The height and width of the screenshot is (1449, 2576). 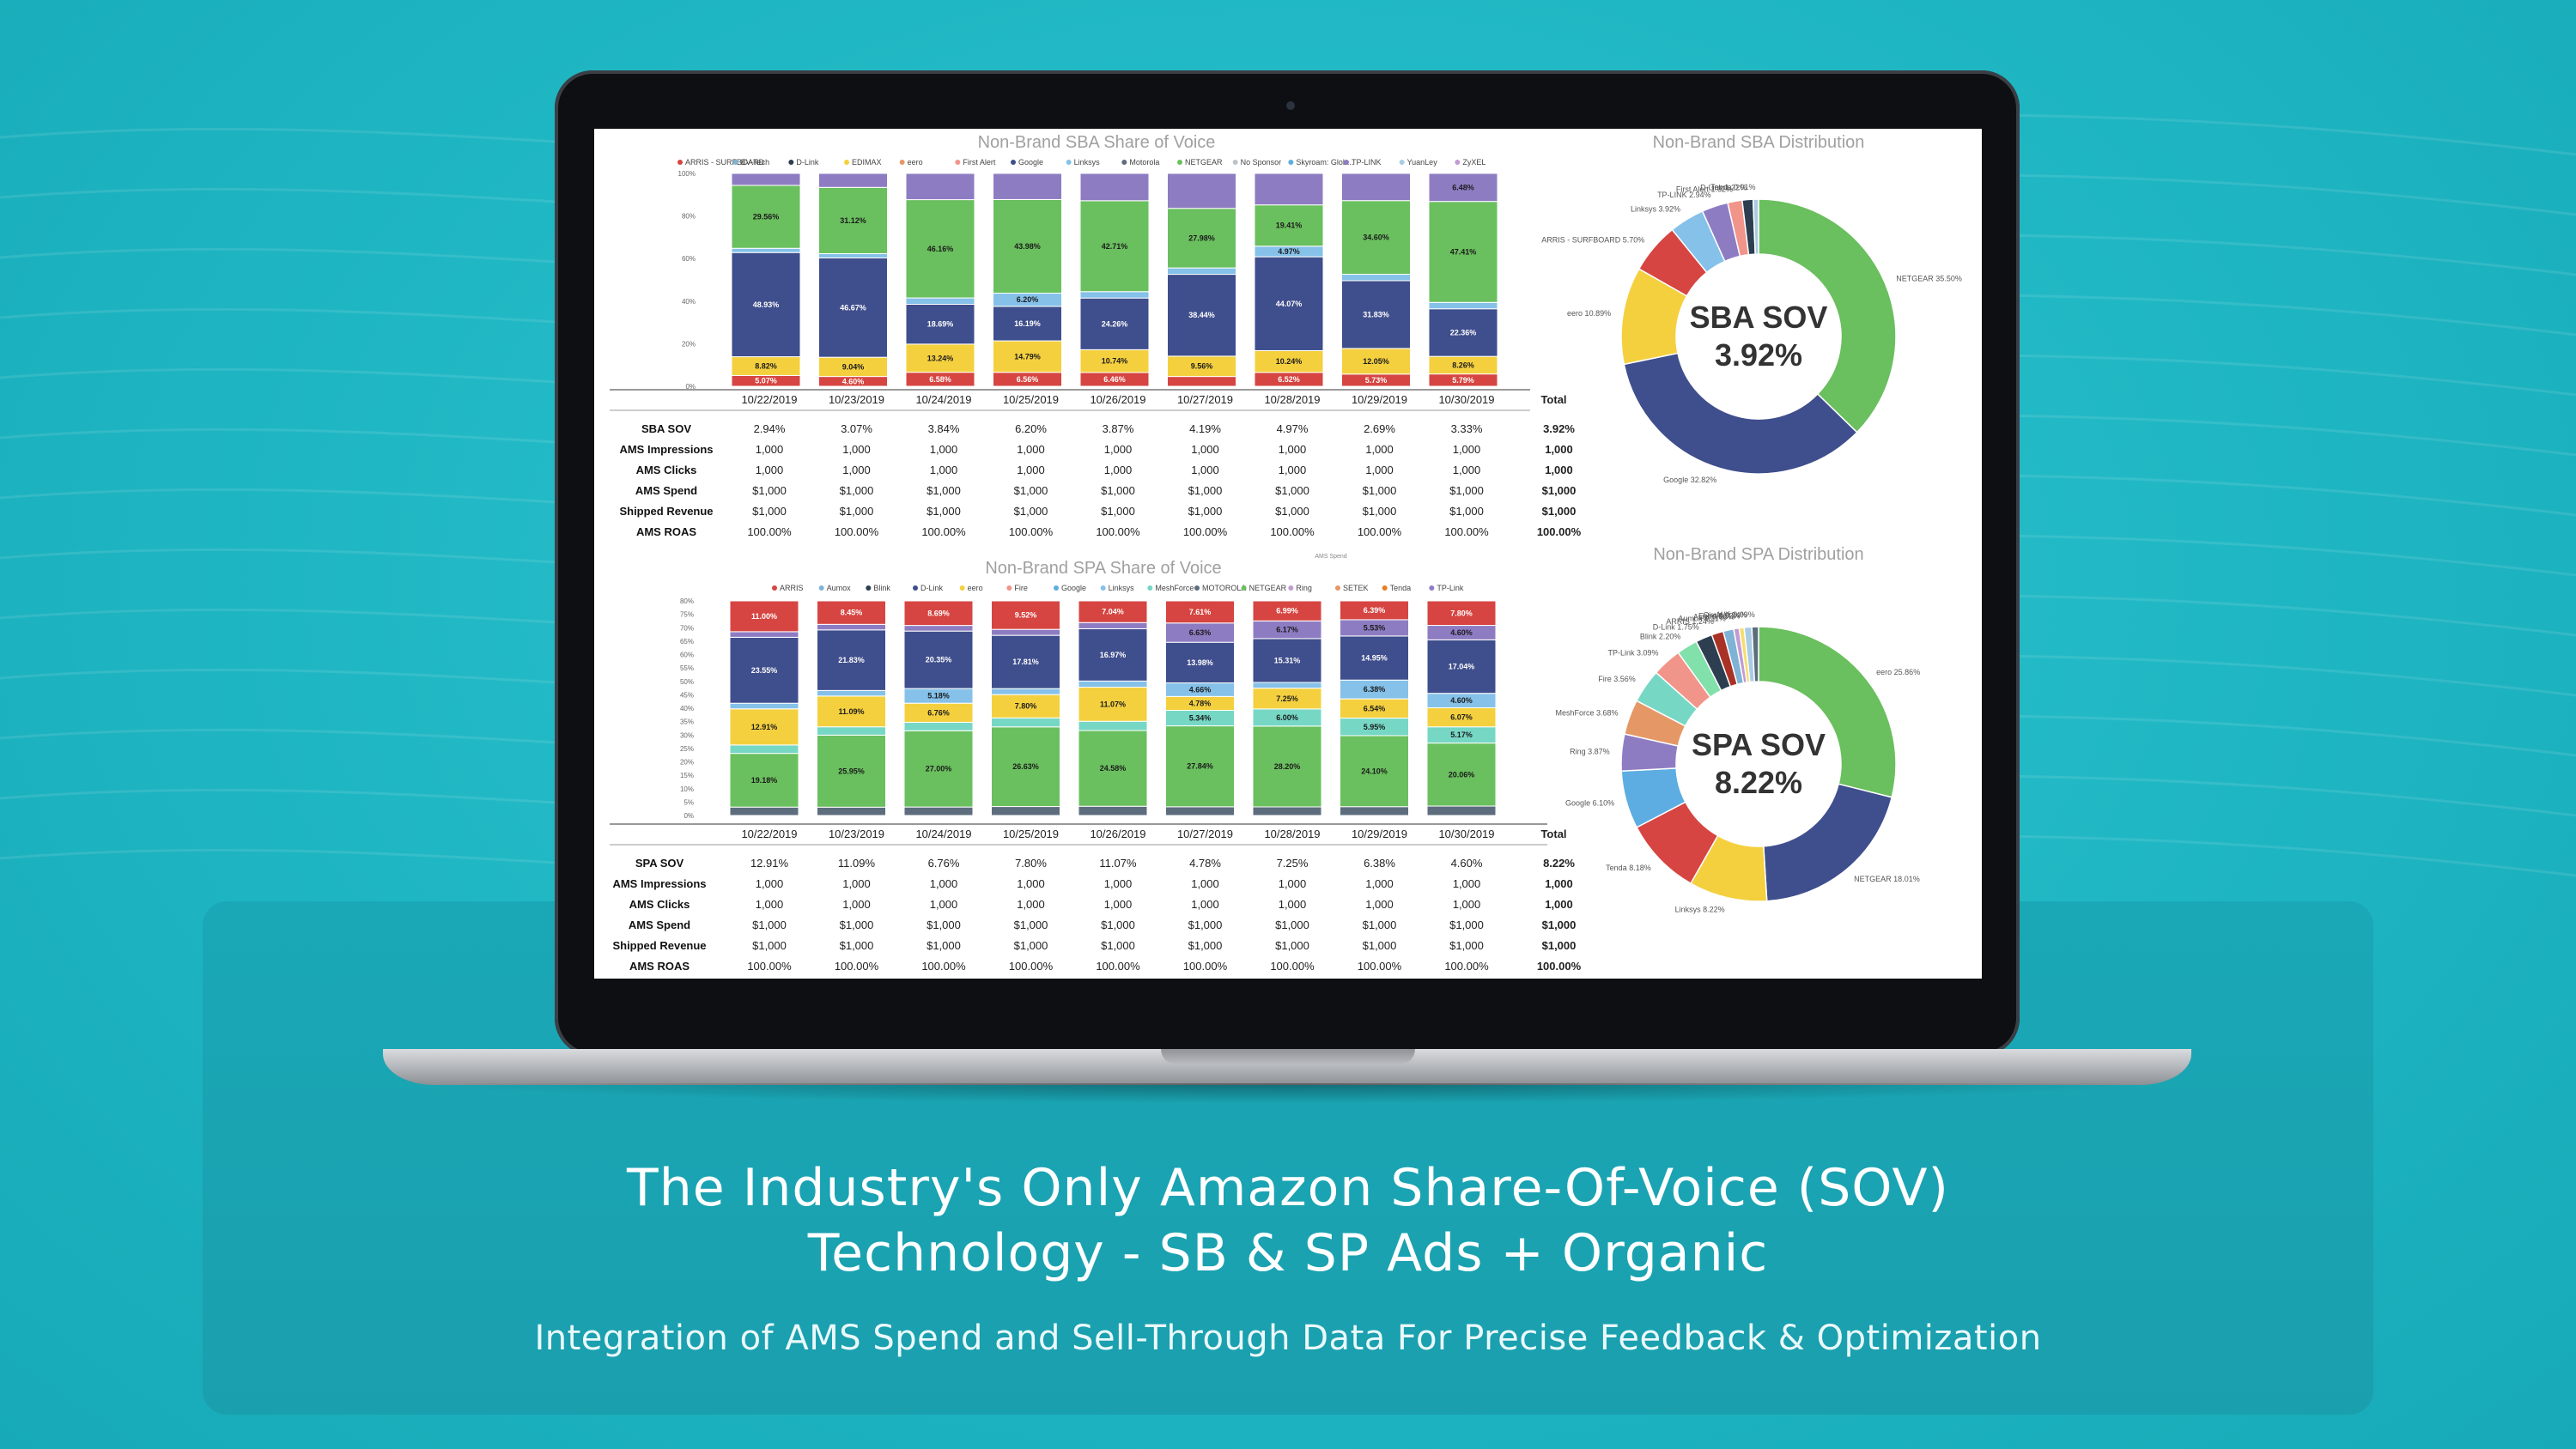 I want to click on bar-value-label: 16.97%, so click(x=1113, y=655).